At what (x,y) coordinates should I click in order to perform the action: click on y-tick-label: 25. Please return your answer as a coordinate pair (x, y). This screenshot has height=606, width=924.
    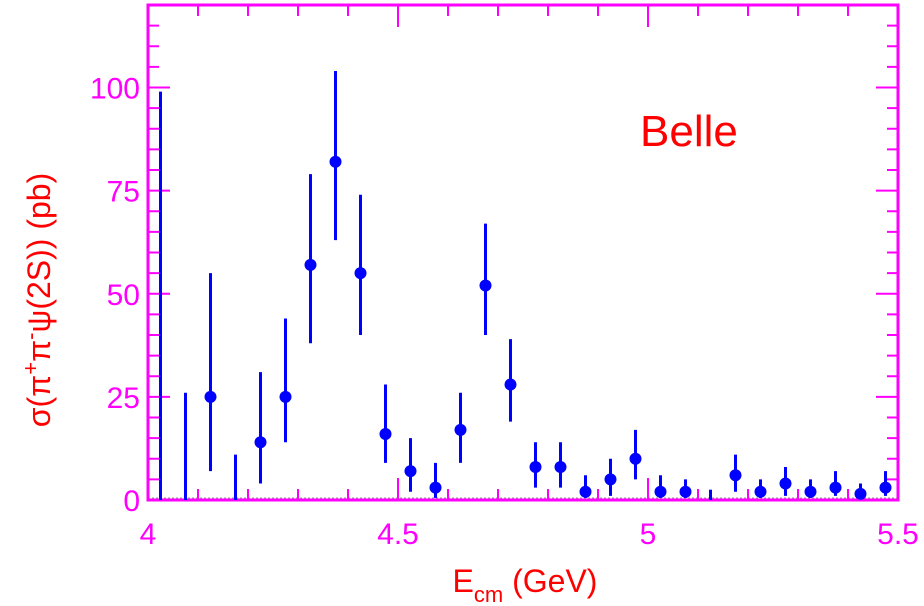
    Looking at the image, I should click on (123, 398).